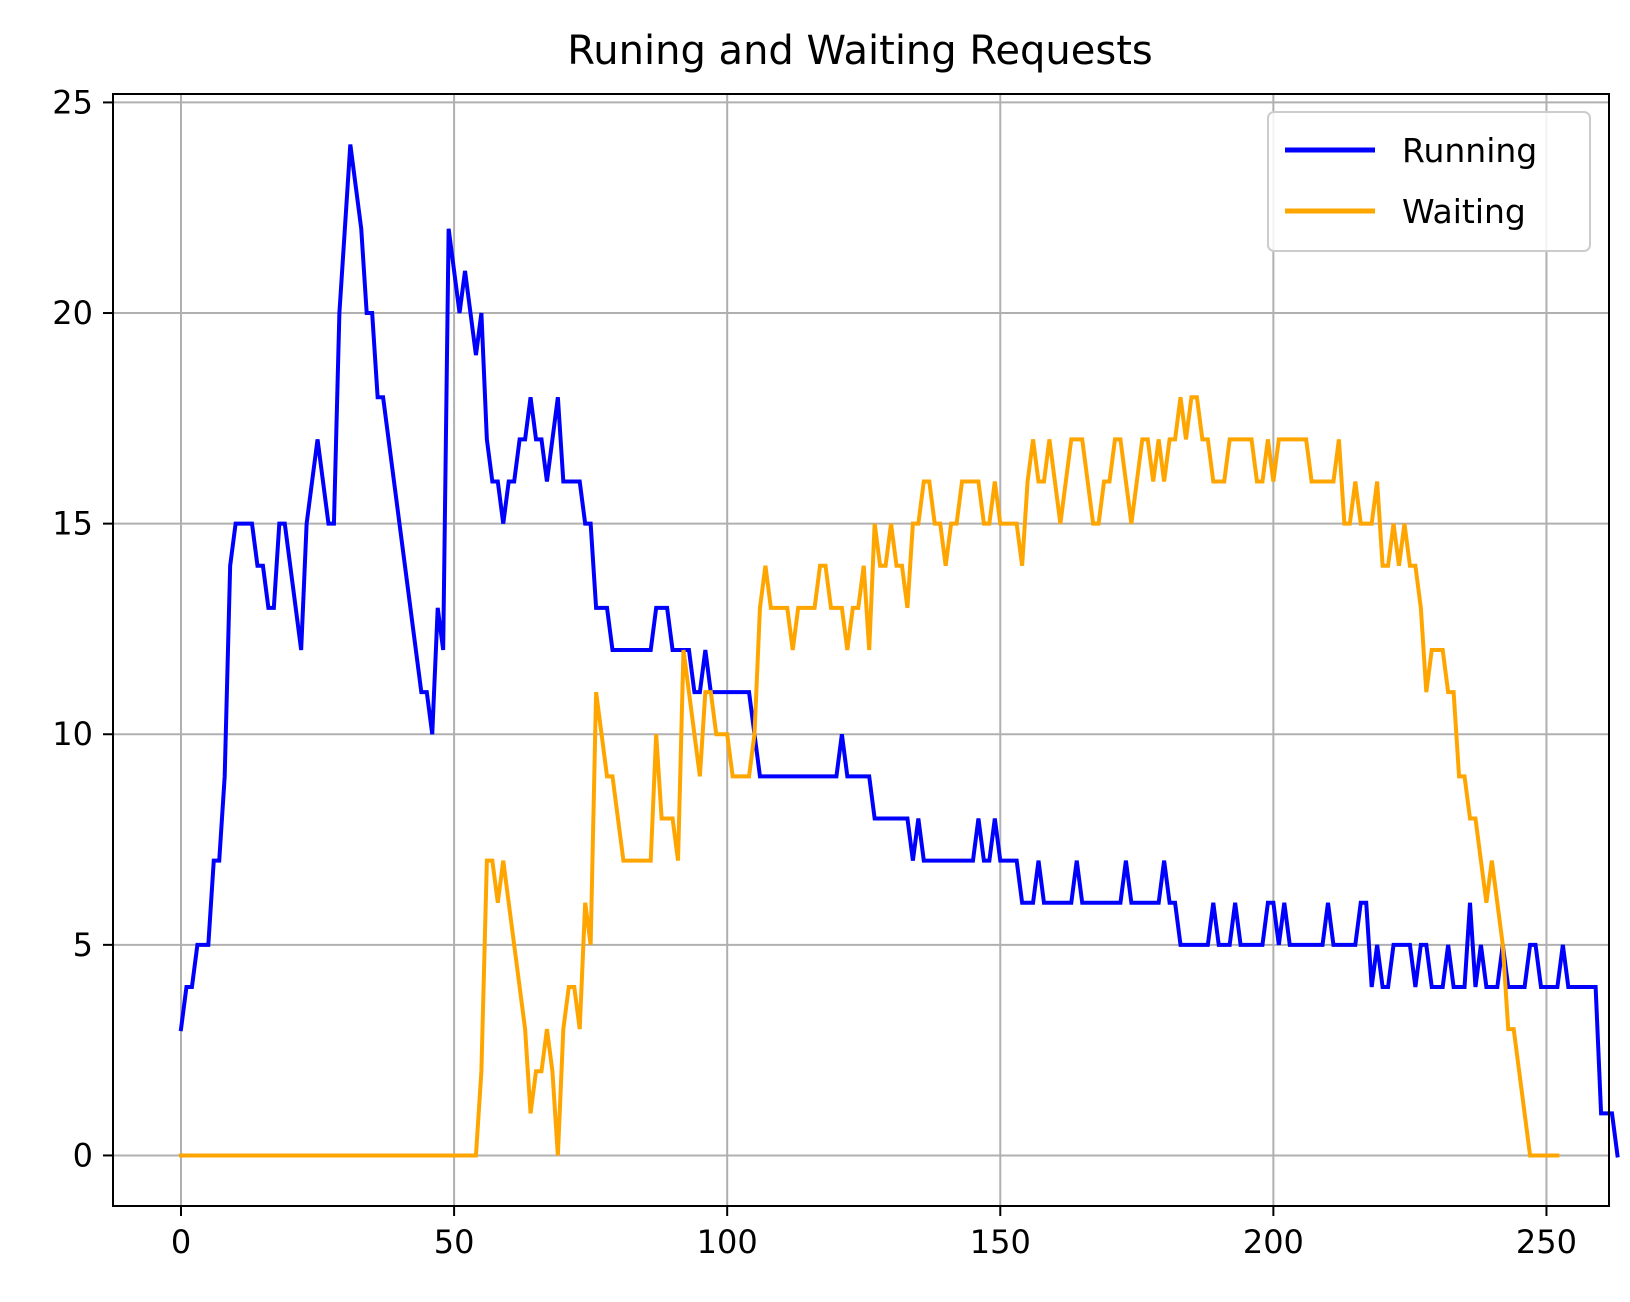  What do you see at coordinates (181, 1242) in the screenshot?
I see `x-tick-label: 0` at bounding box center [181, 1242].